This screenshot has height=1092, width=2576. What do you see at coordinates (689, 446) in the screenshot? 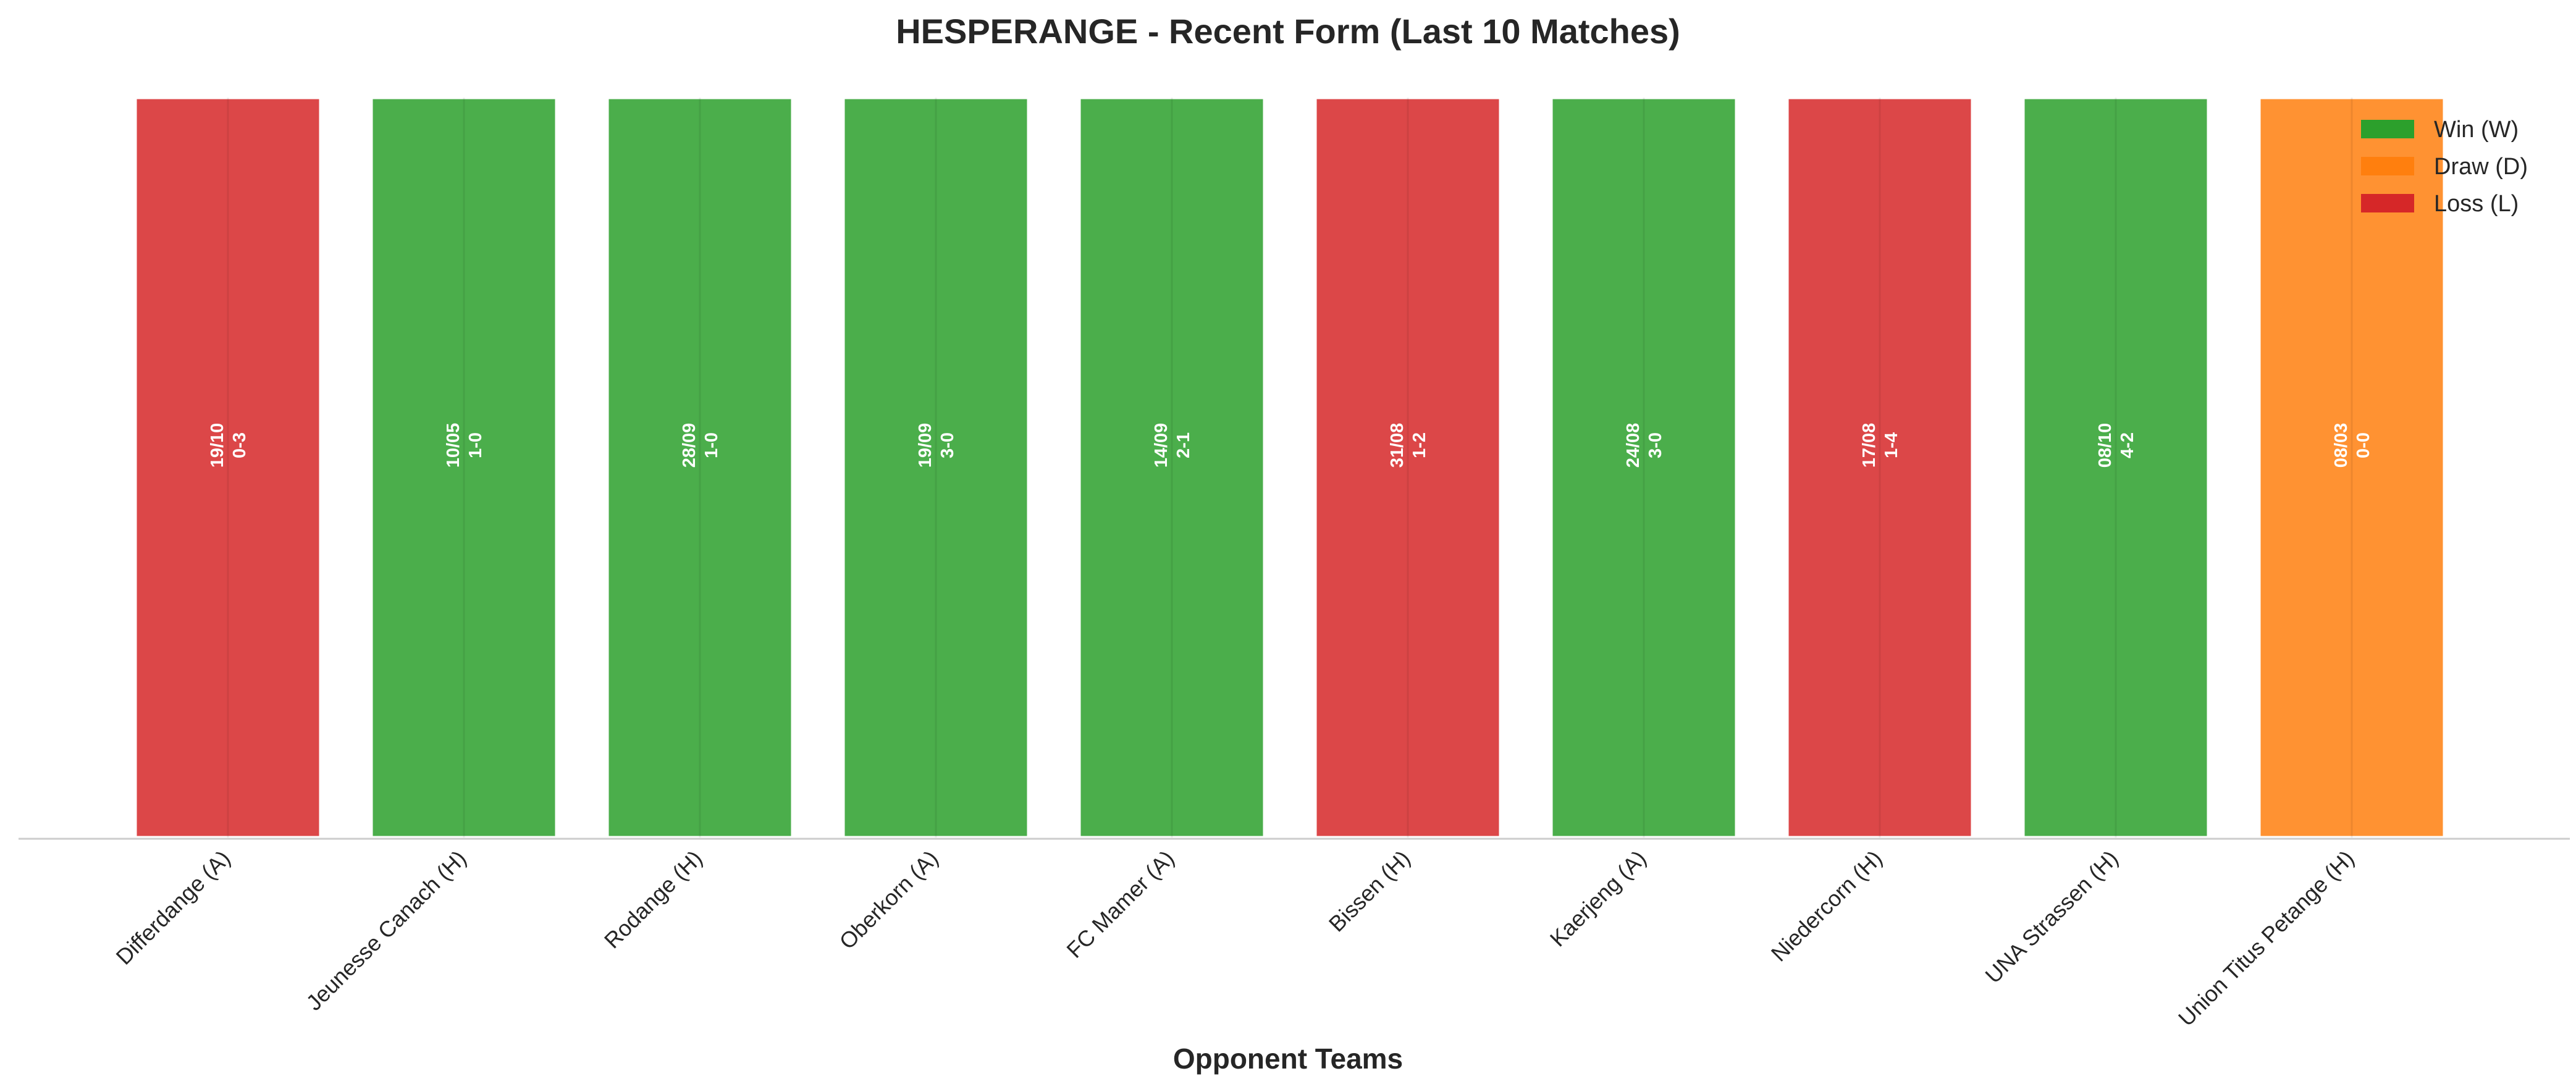
I see `bar-date-3: 28/09` at bounding box center [689, 446].